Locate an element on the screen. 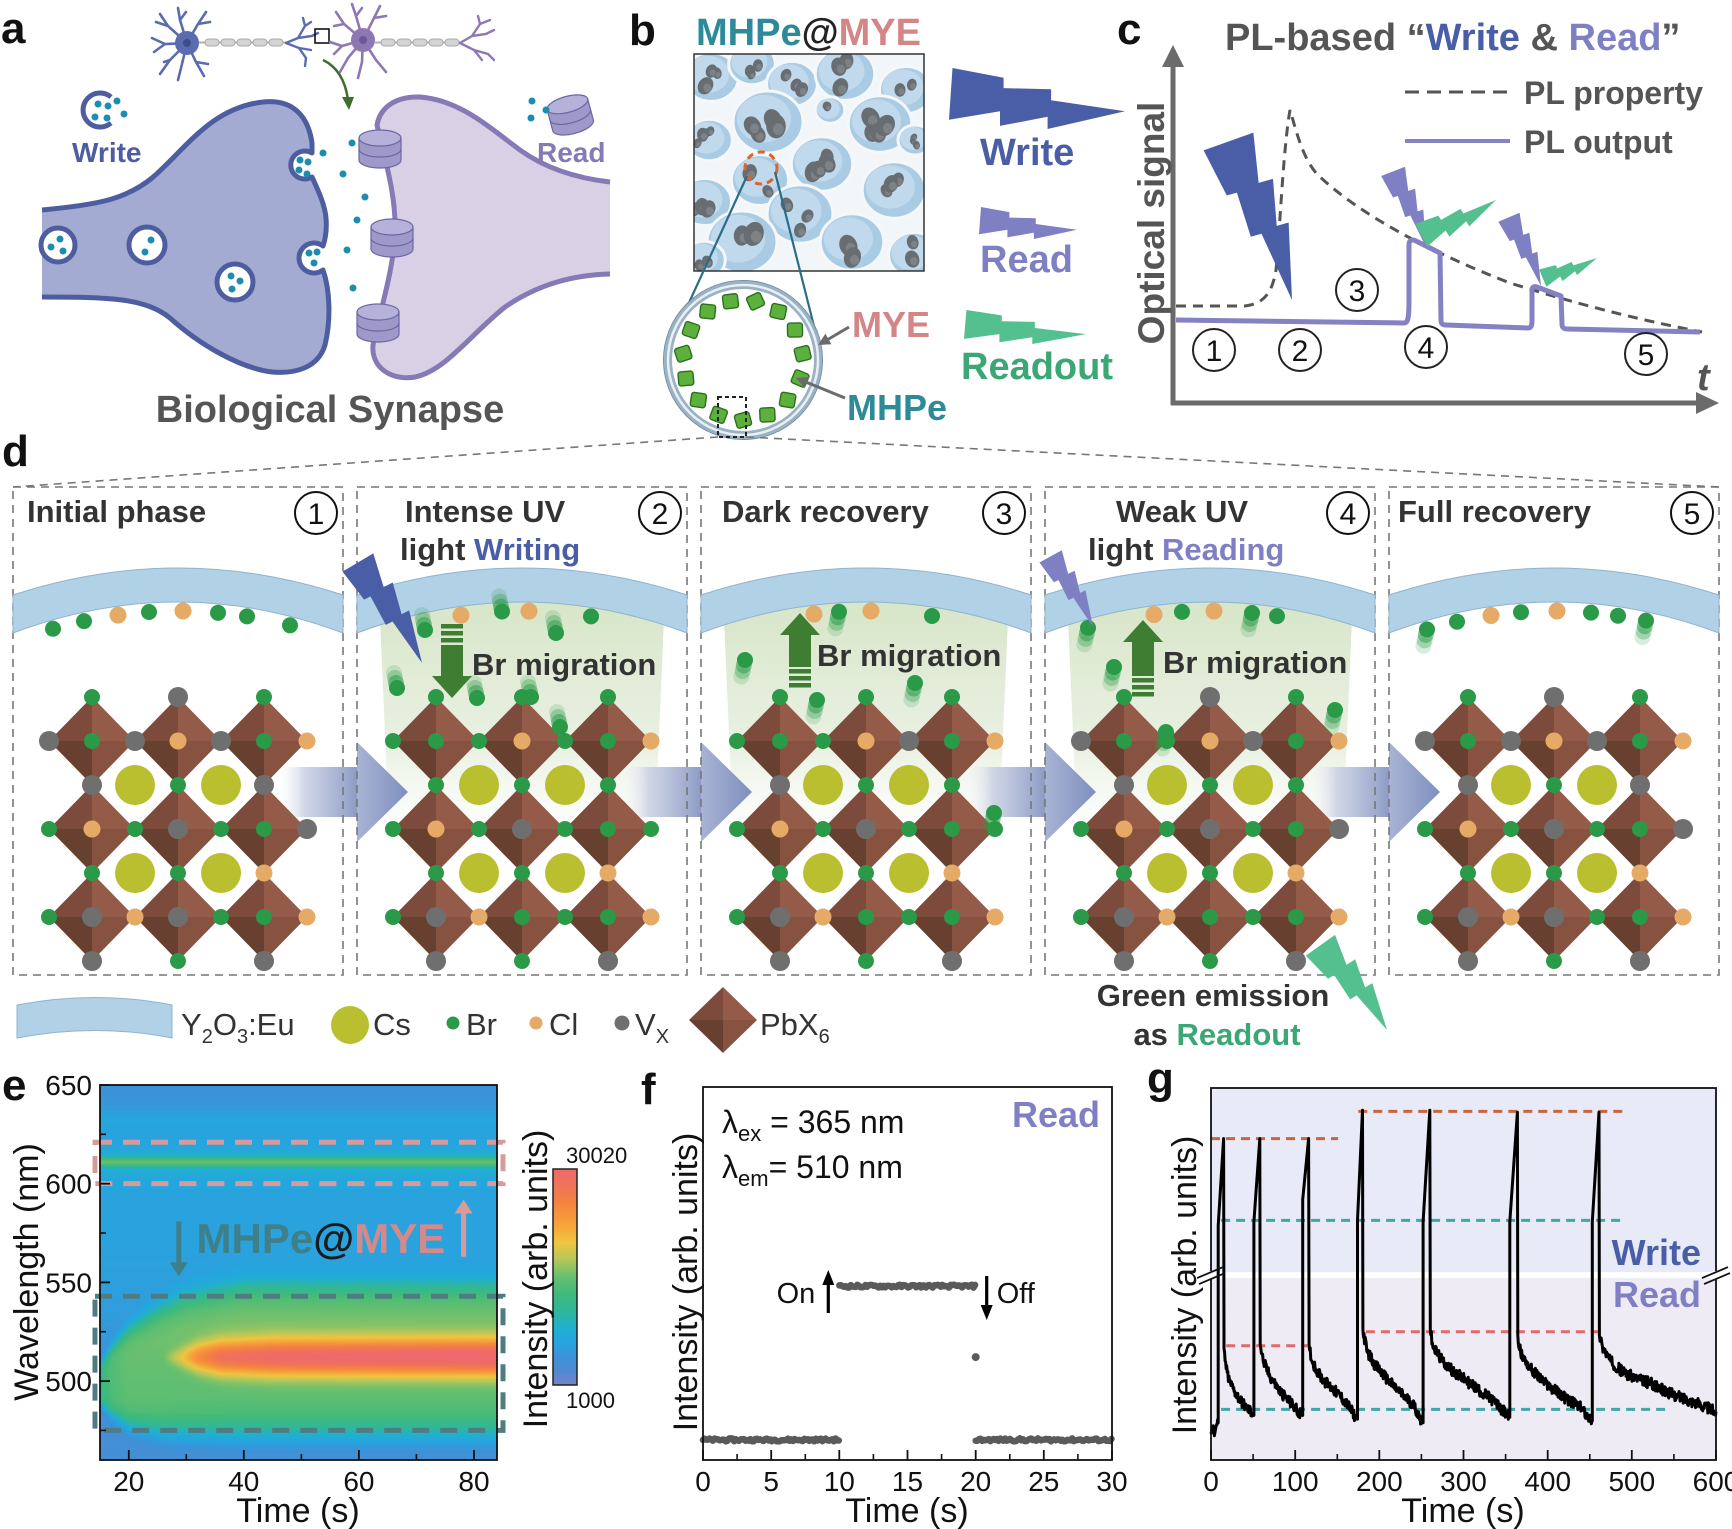 This screenshot has width=1732, height=1529. presynaptic-terminal-fill is located at coordinates (185, 237).